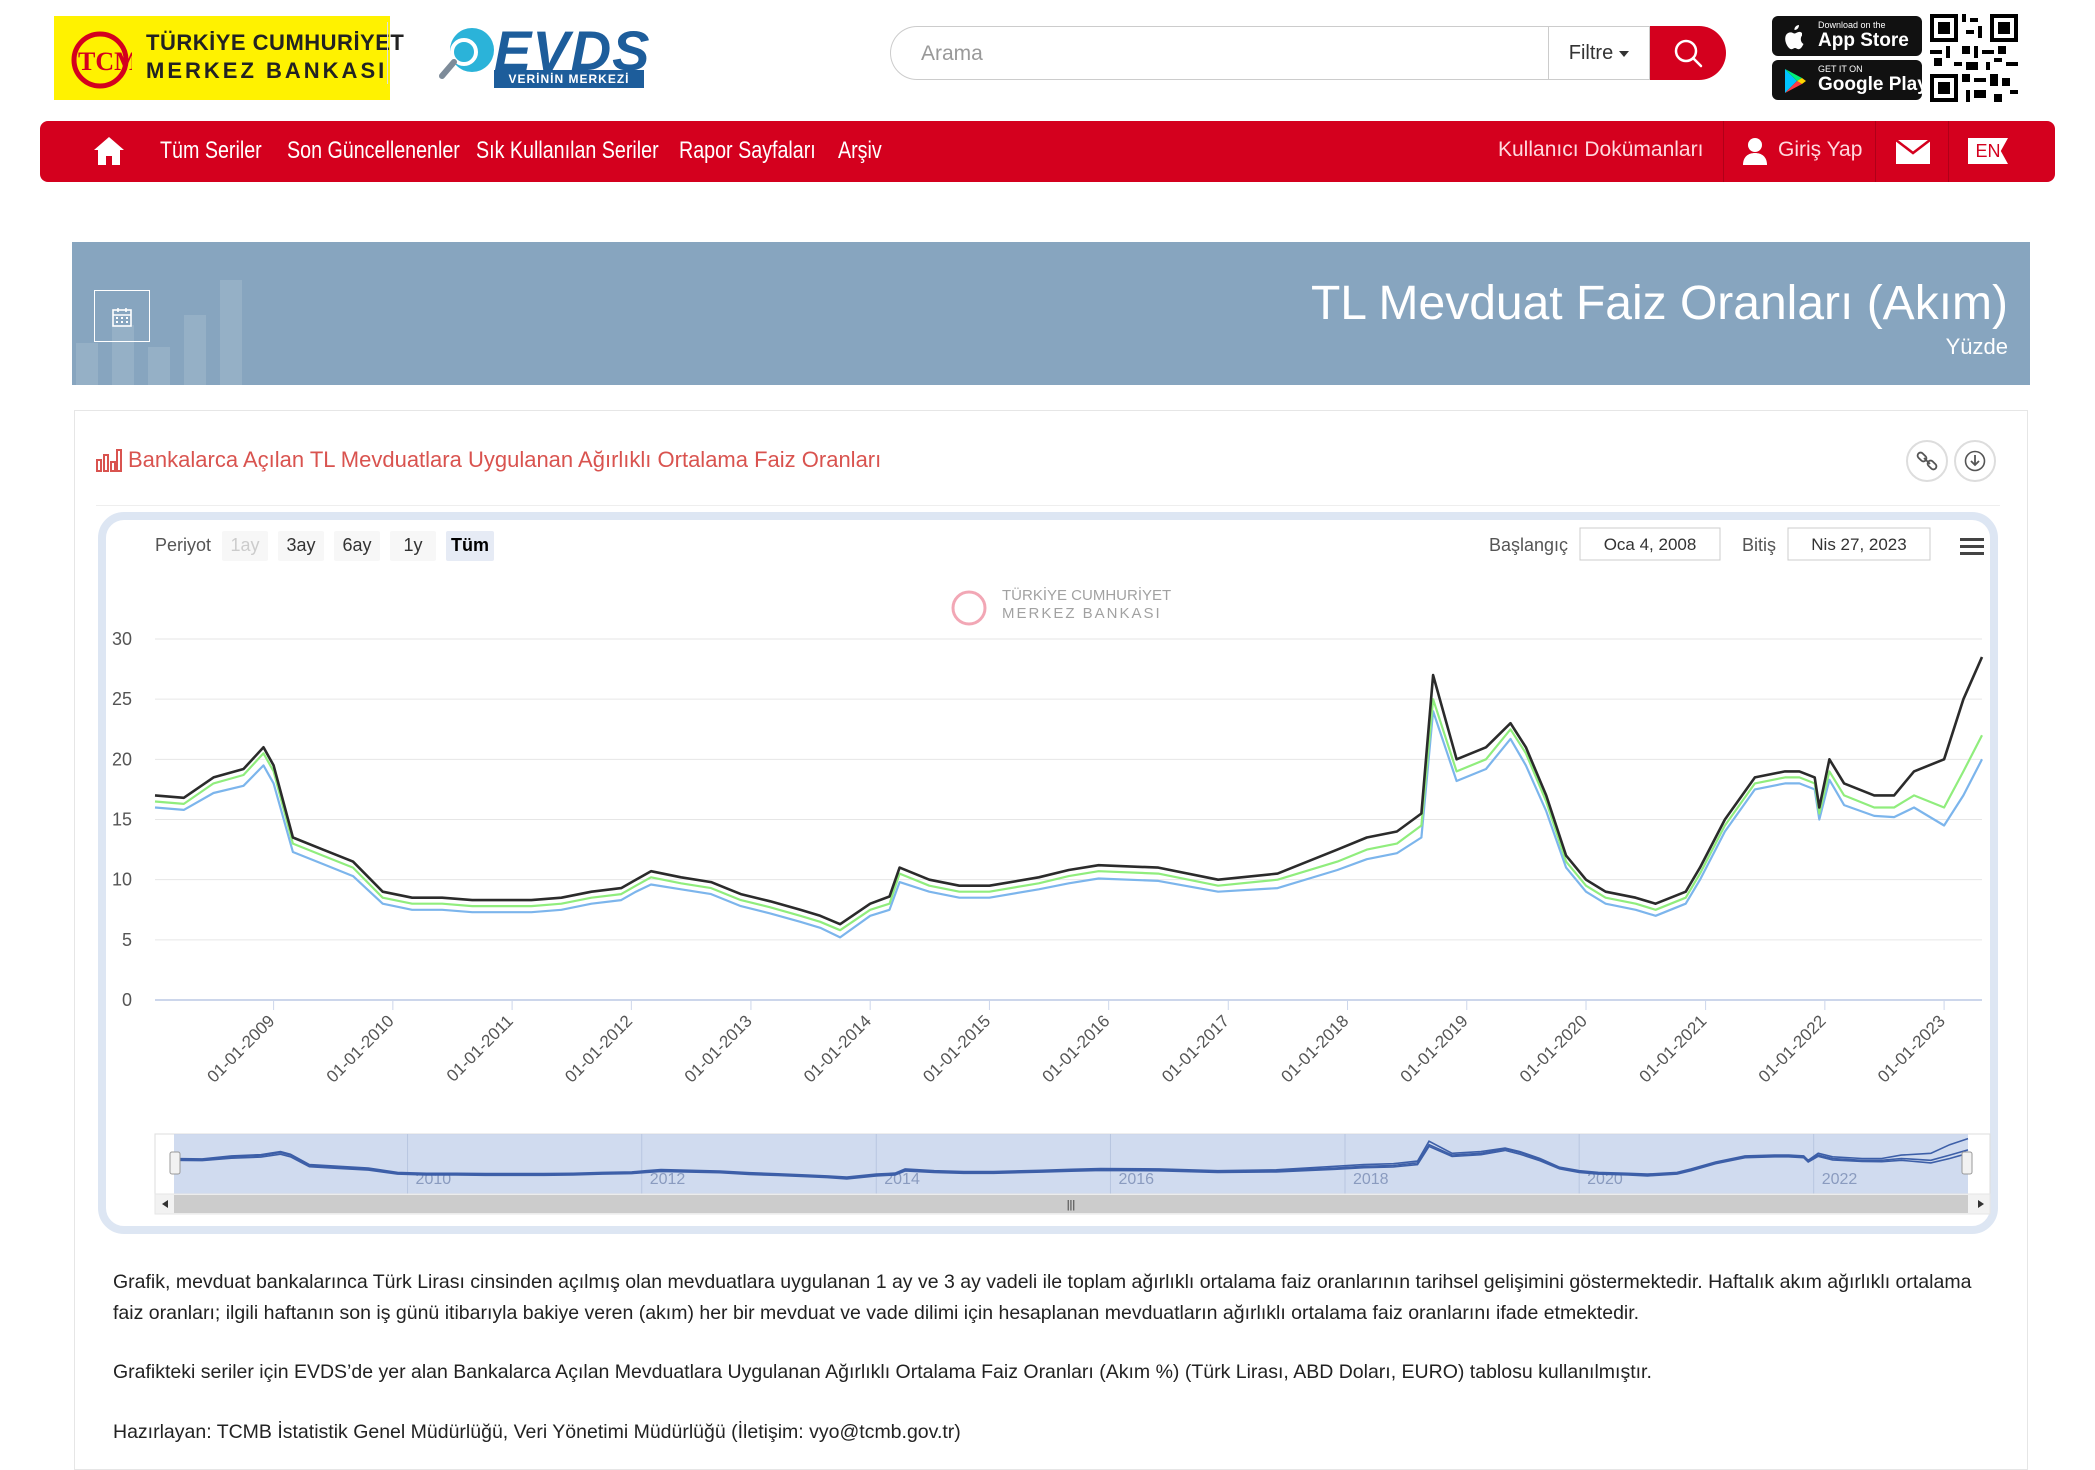  I want to click on calendar-icon, so click(122, 317).